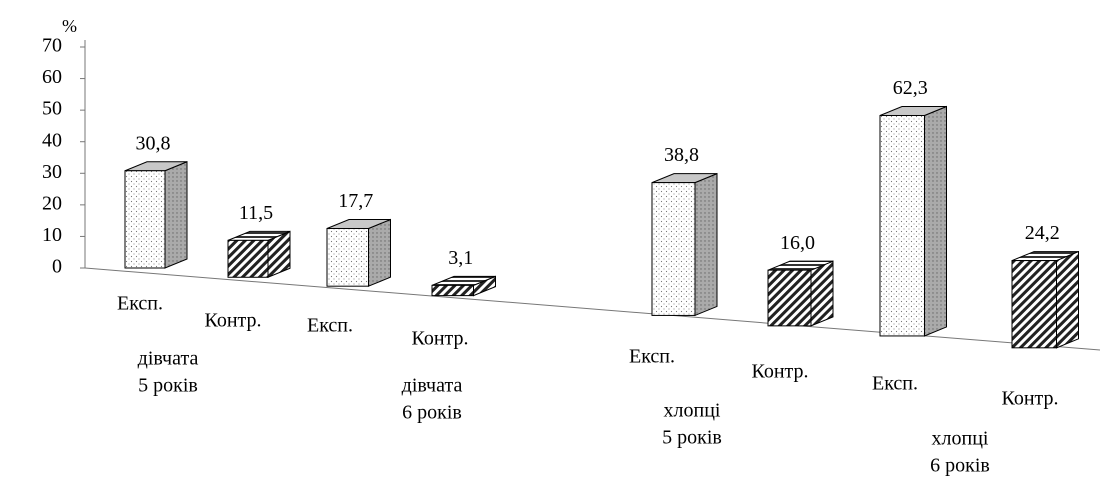 The image size is (1104, 480). I want to click on y-tick-label: 70, so click(52, 46).